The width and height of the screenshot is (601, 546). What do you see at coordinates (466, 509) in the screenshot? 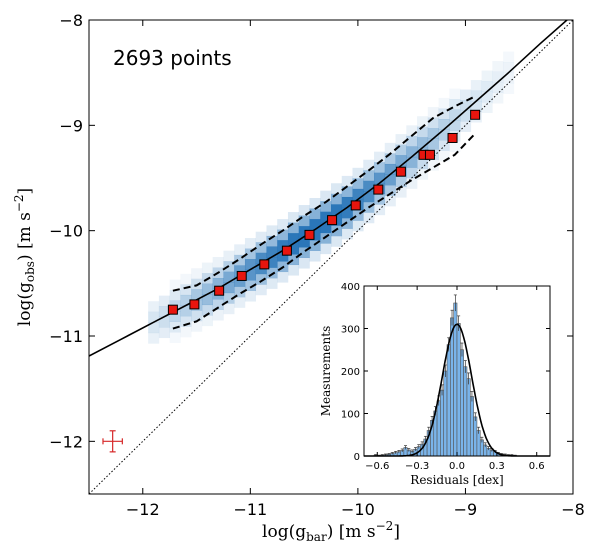
I see `x-tick-label: −9` at bounding box center [466, 509].